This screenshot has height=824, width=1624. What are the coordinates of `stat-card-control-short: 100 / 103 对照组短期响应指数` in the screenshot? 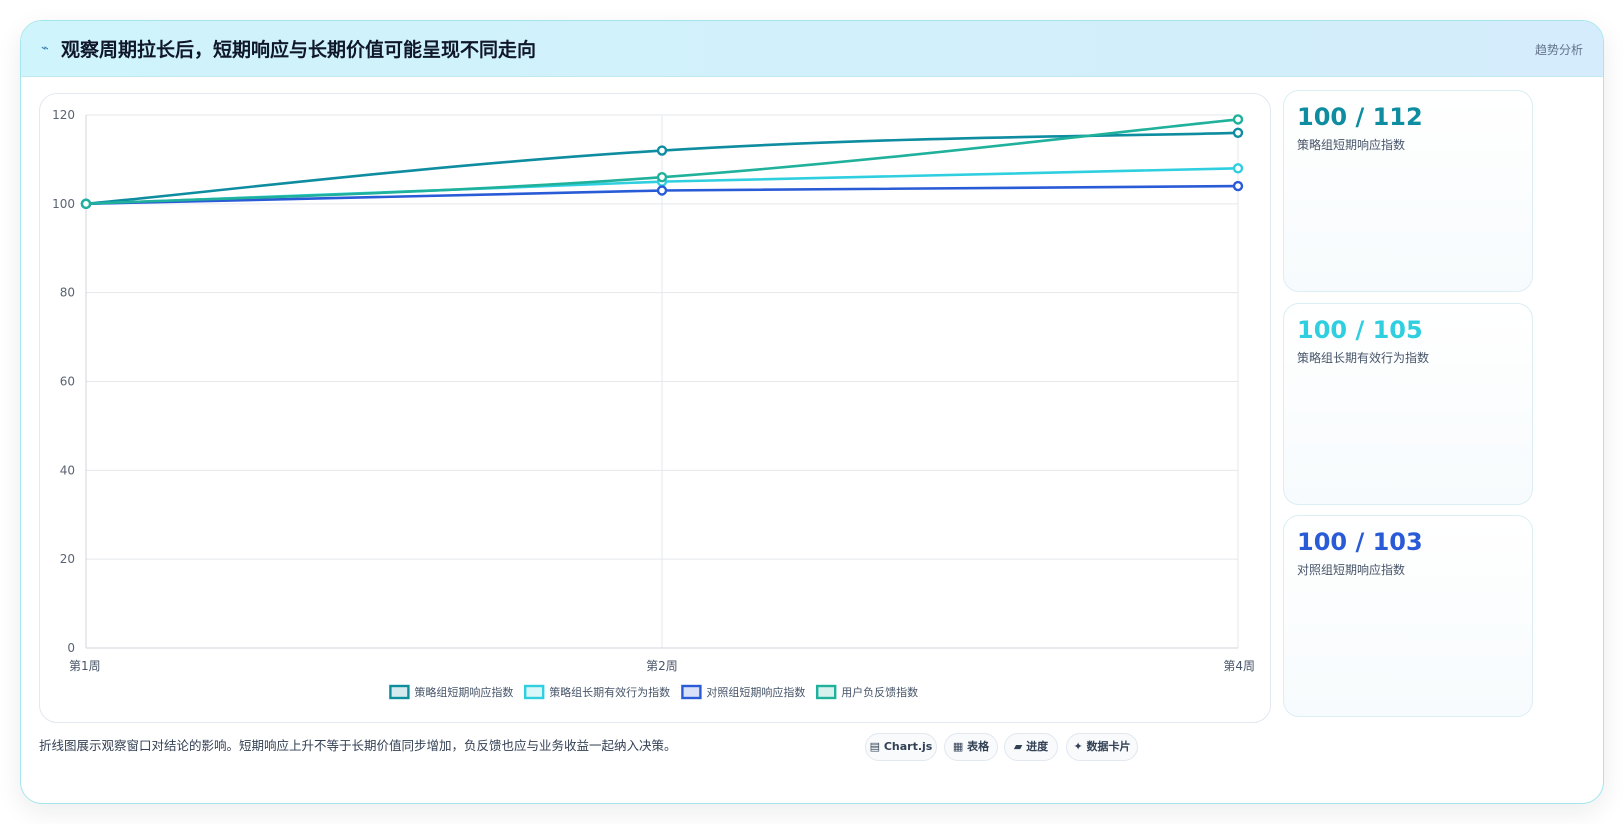 It's located at (1408, 616).